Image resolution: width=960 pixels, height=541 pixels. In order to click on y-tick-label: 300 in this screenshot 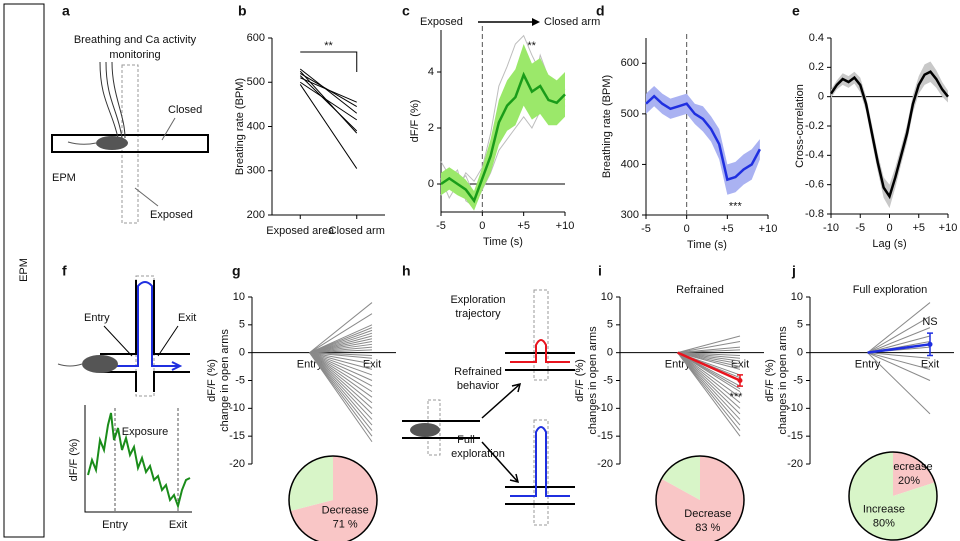, I will do `click(256, 171)`.